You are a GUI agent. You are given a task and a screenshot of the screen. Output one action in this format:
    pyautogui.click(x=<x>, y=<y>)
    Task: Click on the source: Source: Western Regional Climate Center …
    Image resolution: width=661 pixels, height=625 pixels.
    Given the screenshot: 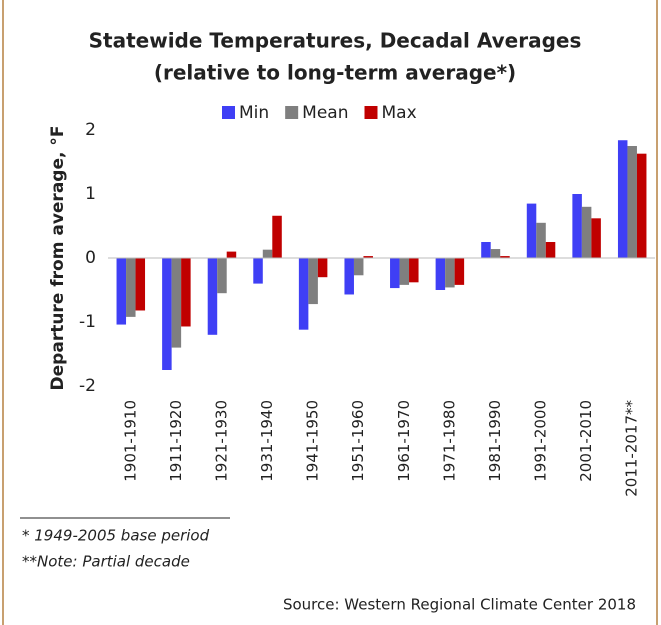 What is the action you would take?
    pyautogui.click(x=459, y=605)
    